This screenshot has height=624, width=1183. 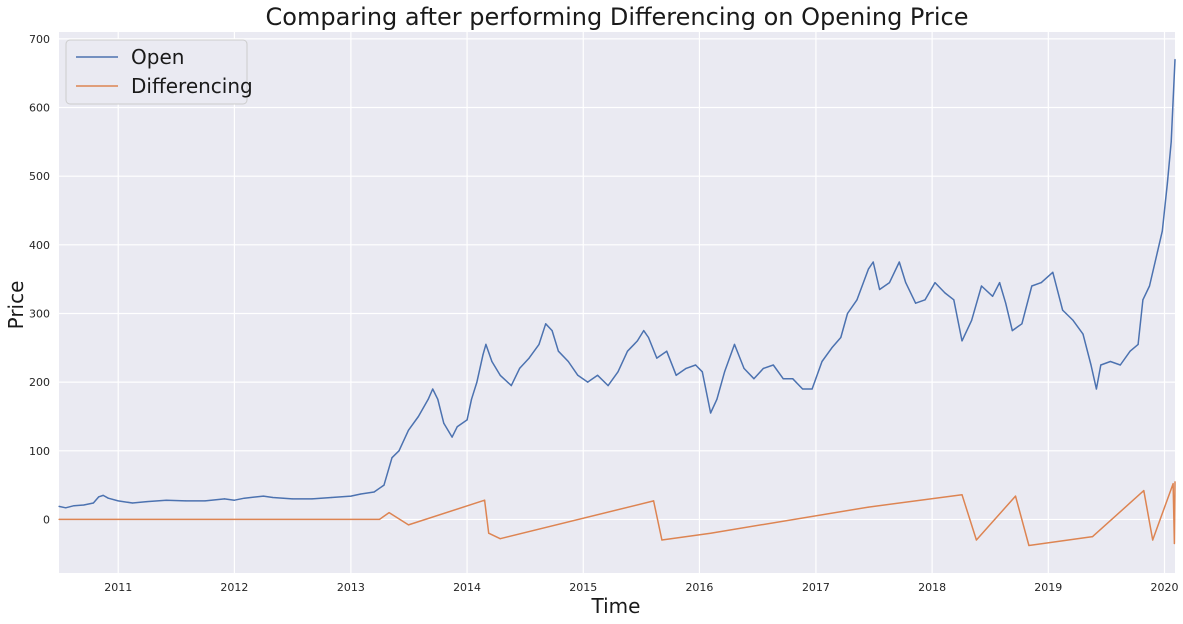 I want to click on legend-label-differencing: Differencing, so click(x=192, y=86).